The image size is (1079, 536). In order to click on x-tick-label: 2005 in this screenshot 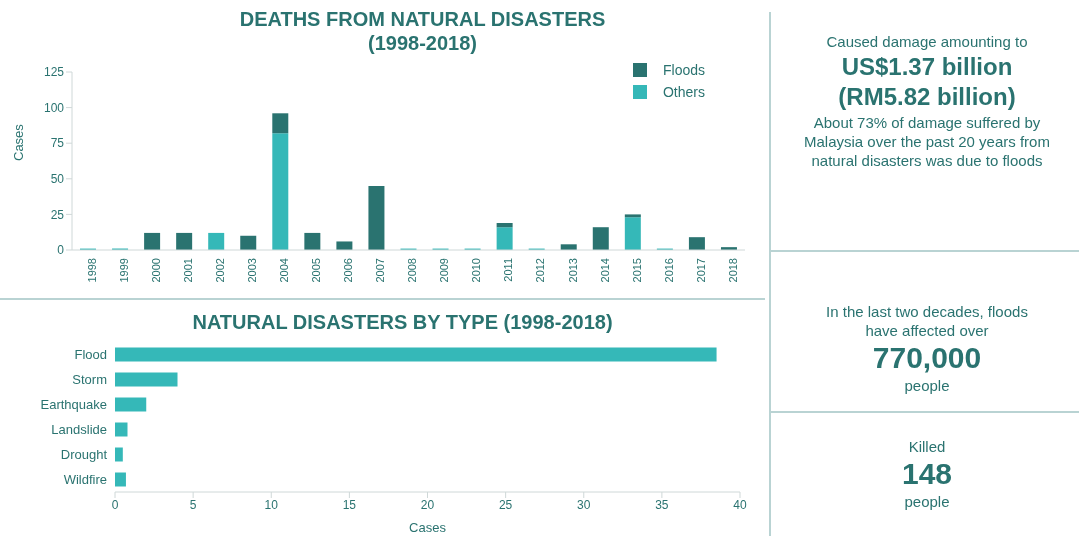, I will do `click(316, 270)`.